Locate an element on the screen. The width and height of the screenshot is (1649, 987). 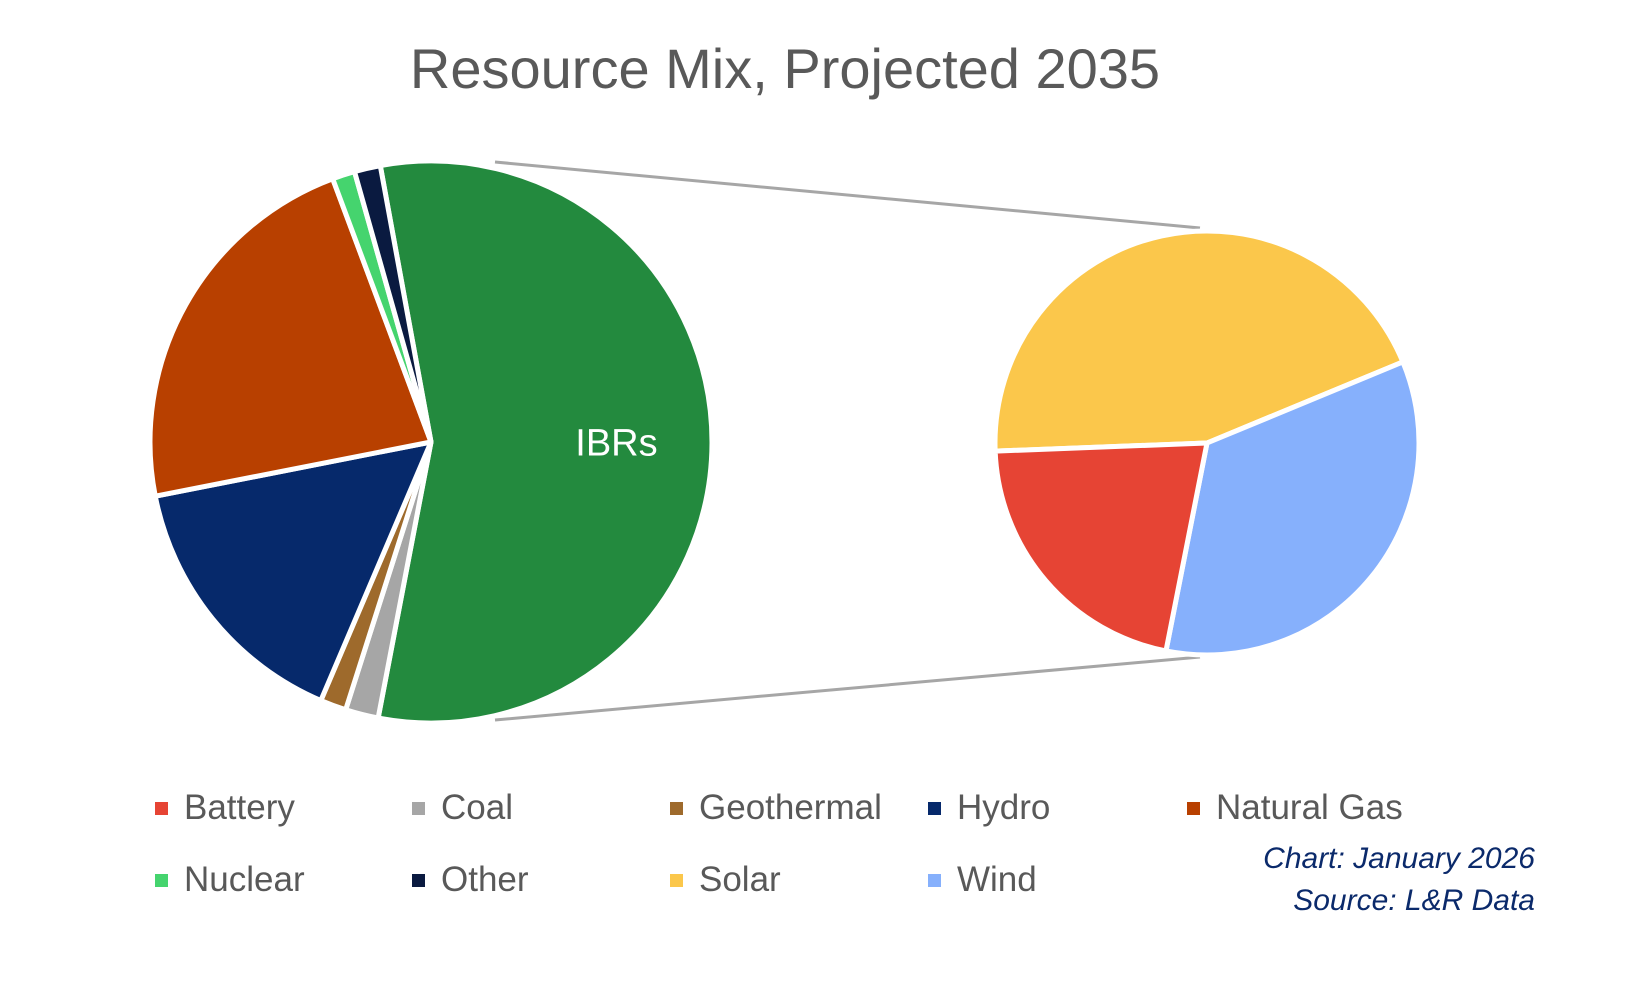
legend-item-natural-gas: Natural Gas is located at coordinates (1295, 808).